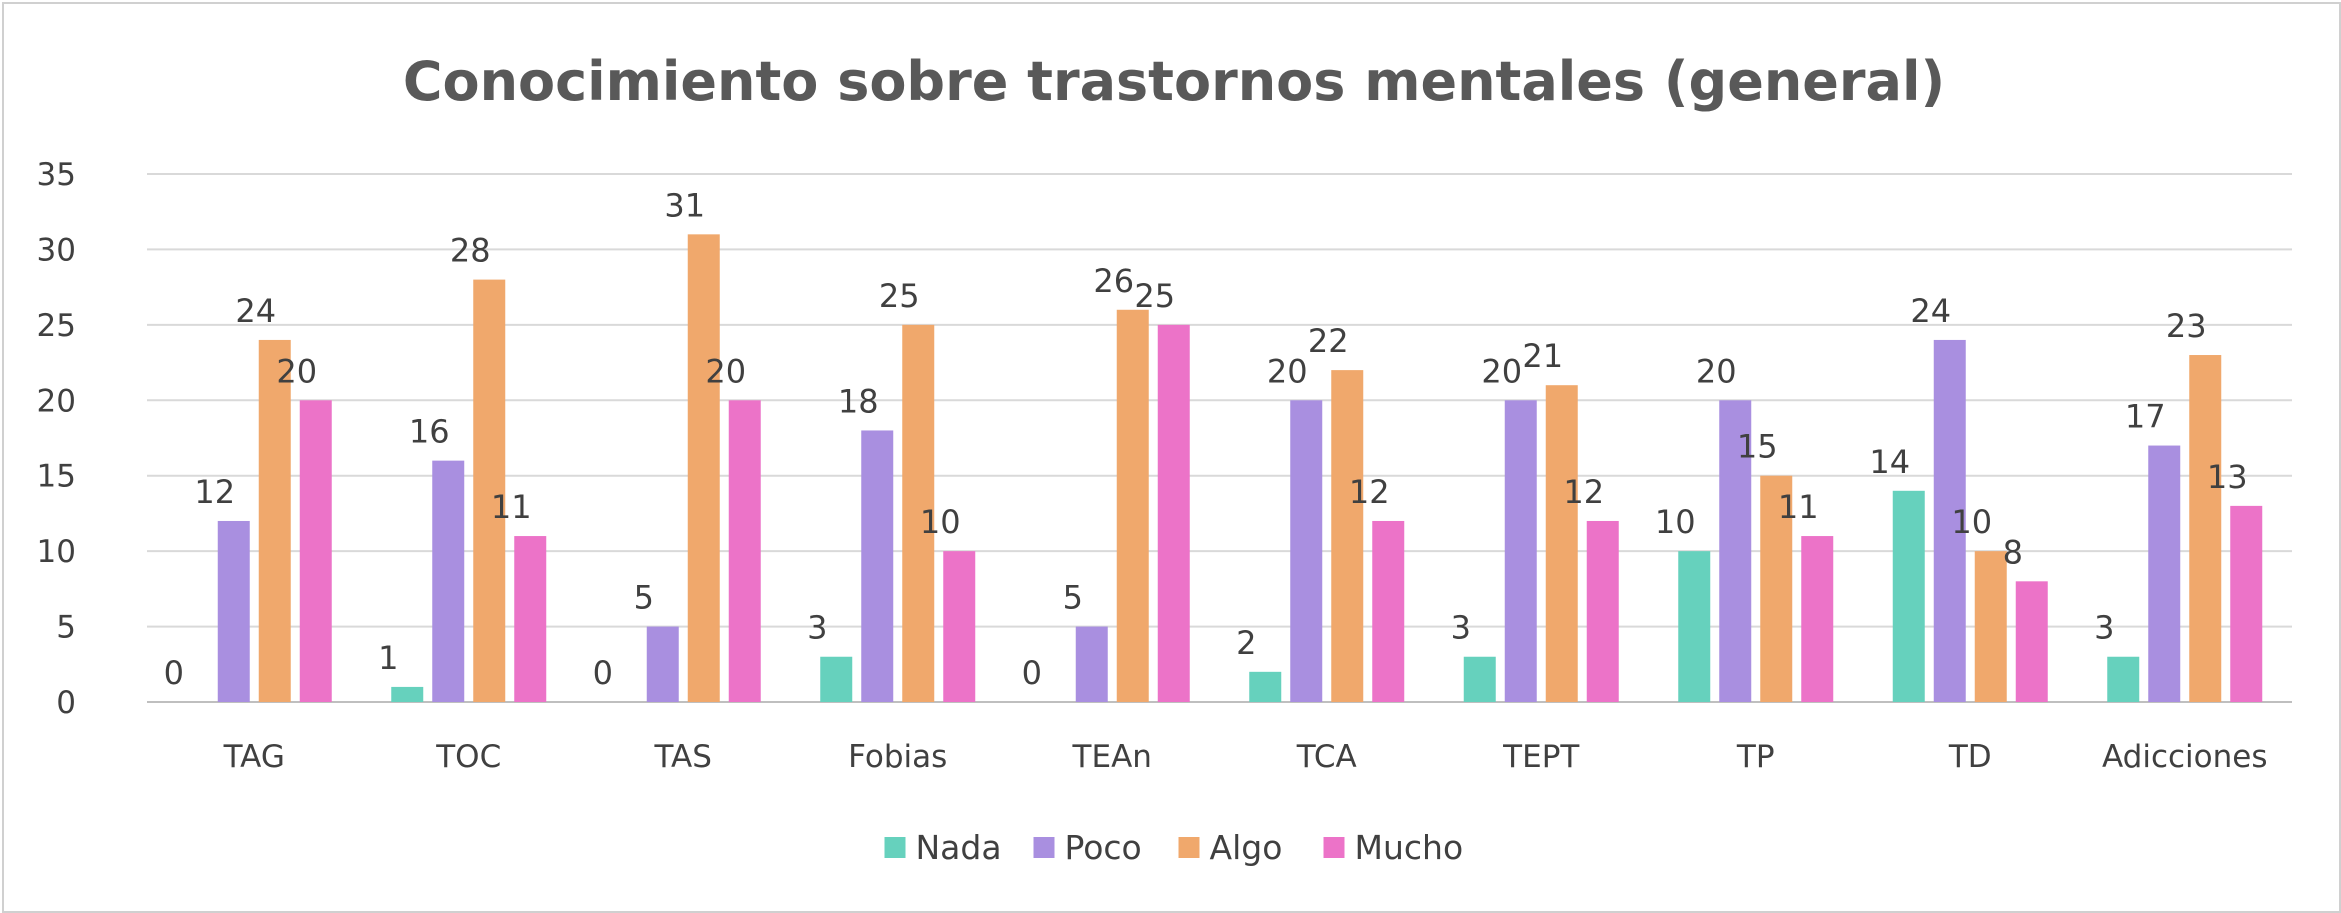  What do you see at coordinates (1479, 679) in the screenshot?
I see `bar-nada-tept` at bounding box center [1479, 679].